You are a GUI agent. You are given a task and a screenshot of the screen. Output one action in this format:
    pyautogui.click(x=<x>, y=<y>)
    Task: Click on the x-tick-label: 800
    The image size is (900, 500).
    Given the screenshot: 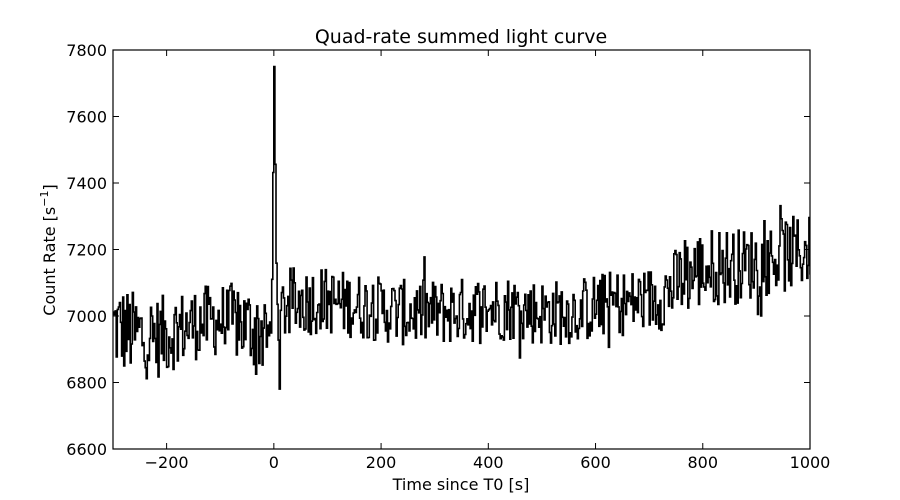 What is the action you would take?
    pyautogui.click(x=702, y=462)
    